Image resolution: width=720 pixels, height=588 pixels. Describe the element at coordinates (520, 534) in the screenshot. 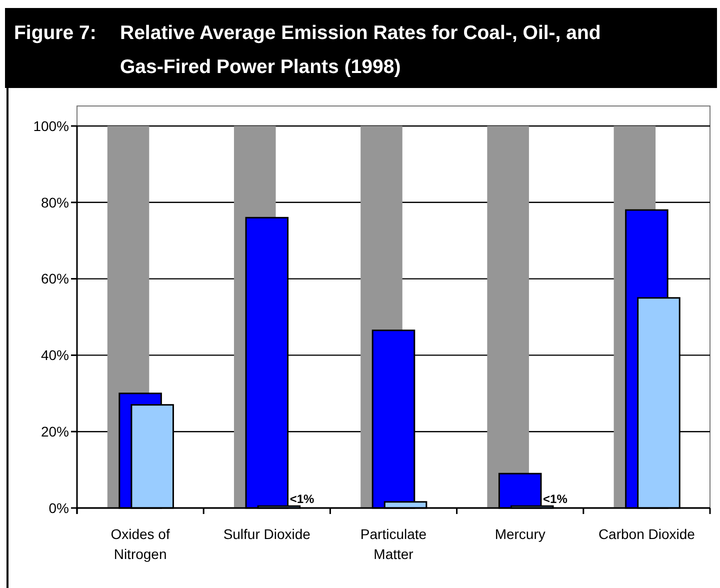

I see `category-label: Mercury` at that location.